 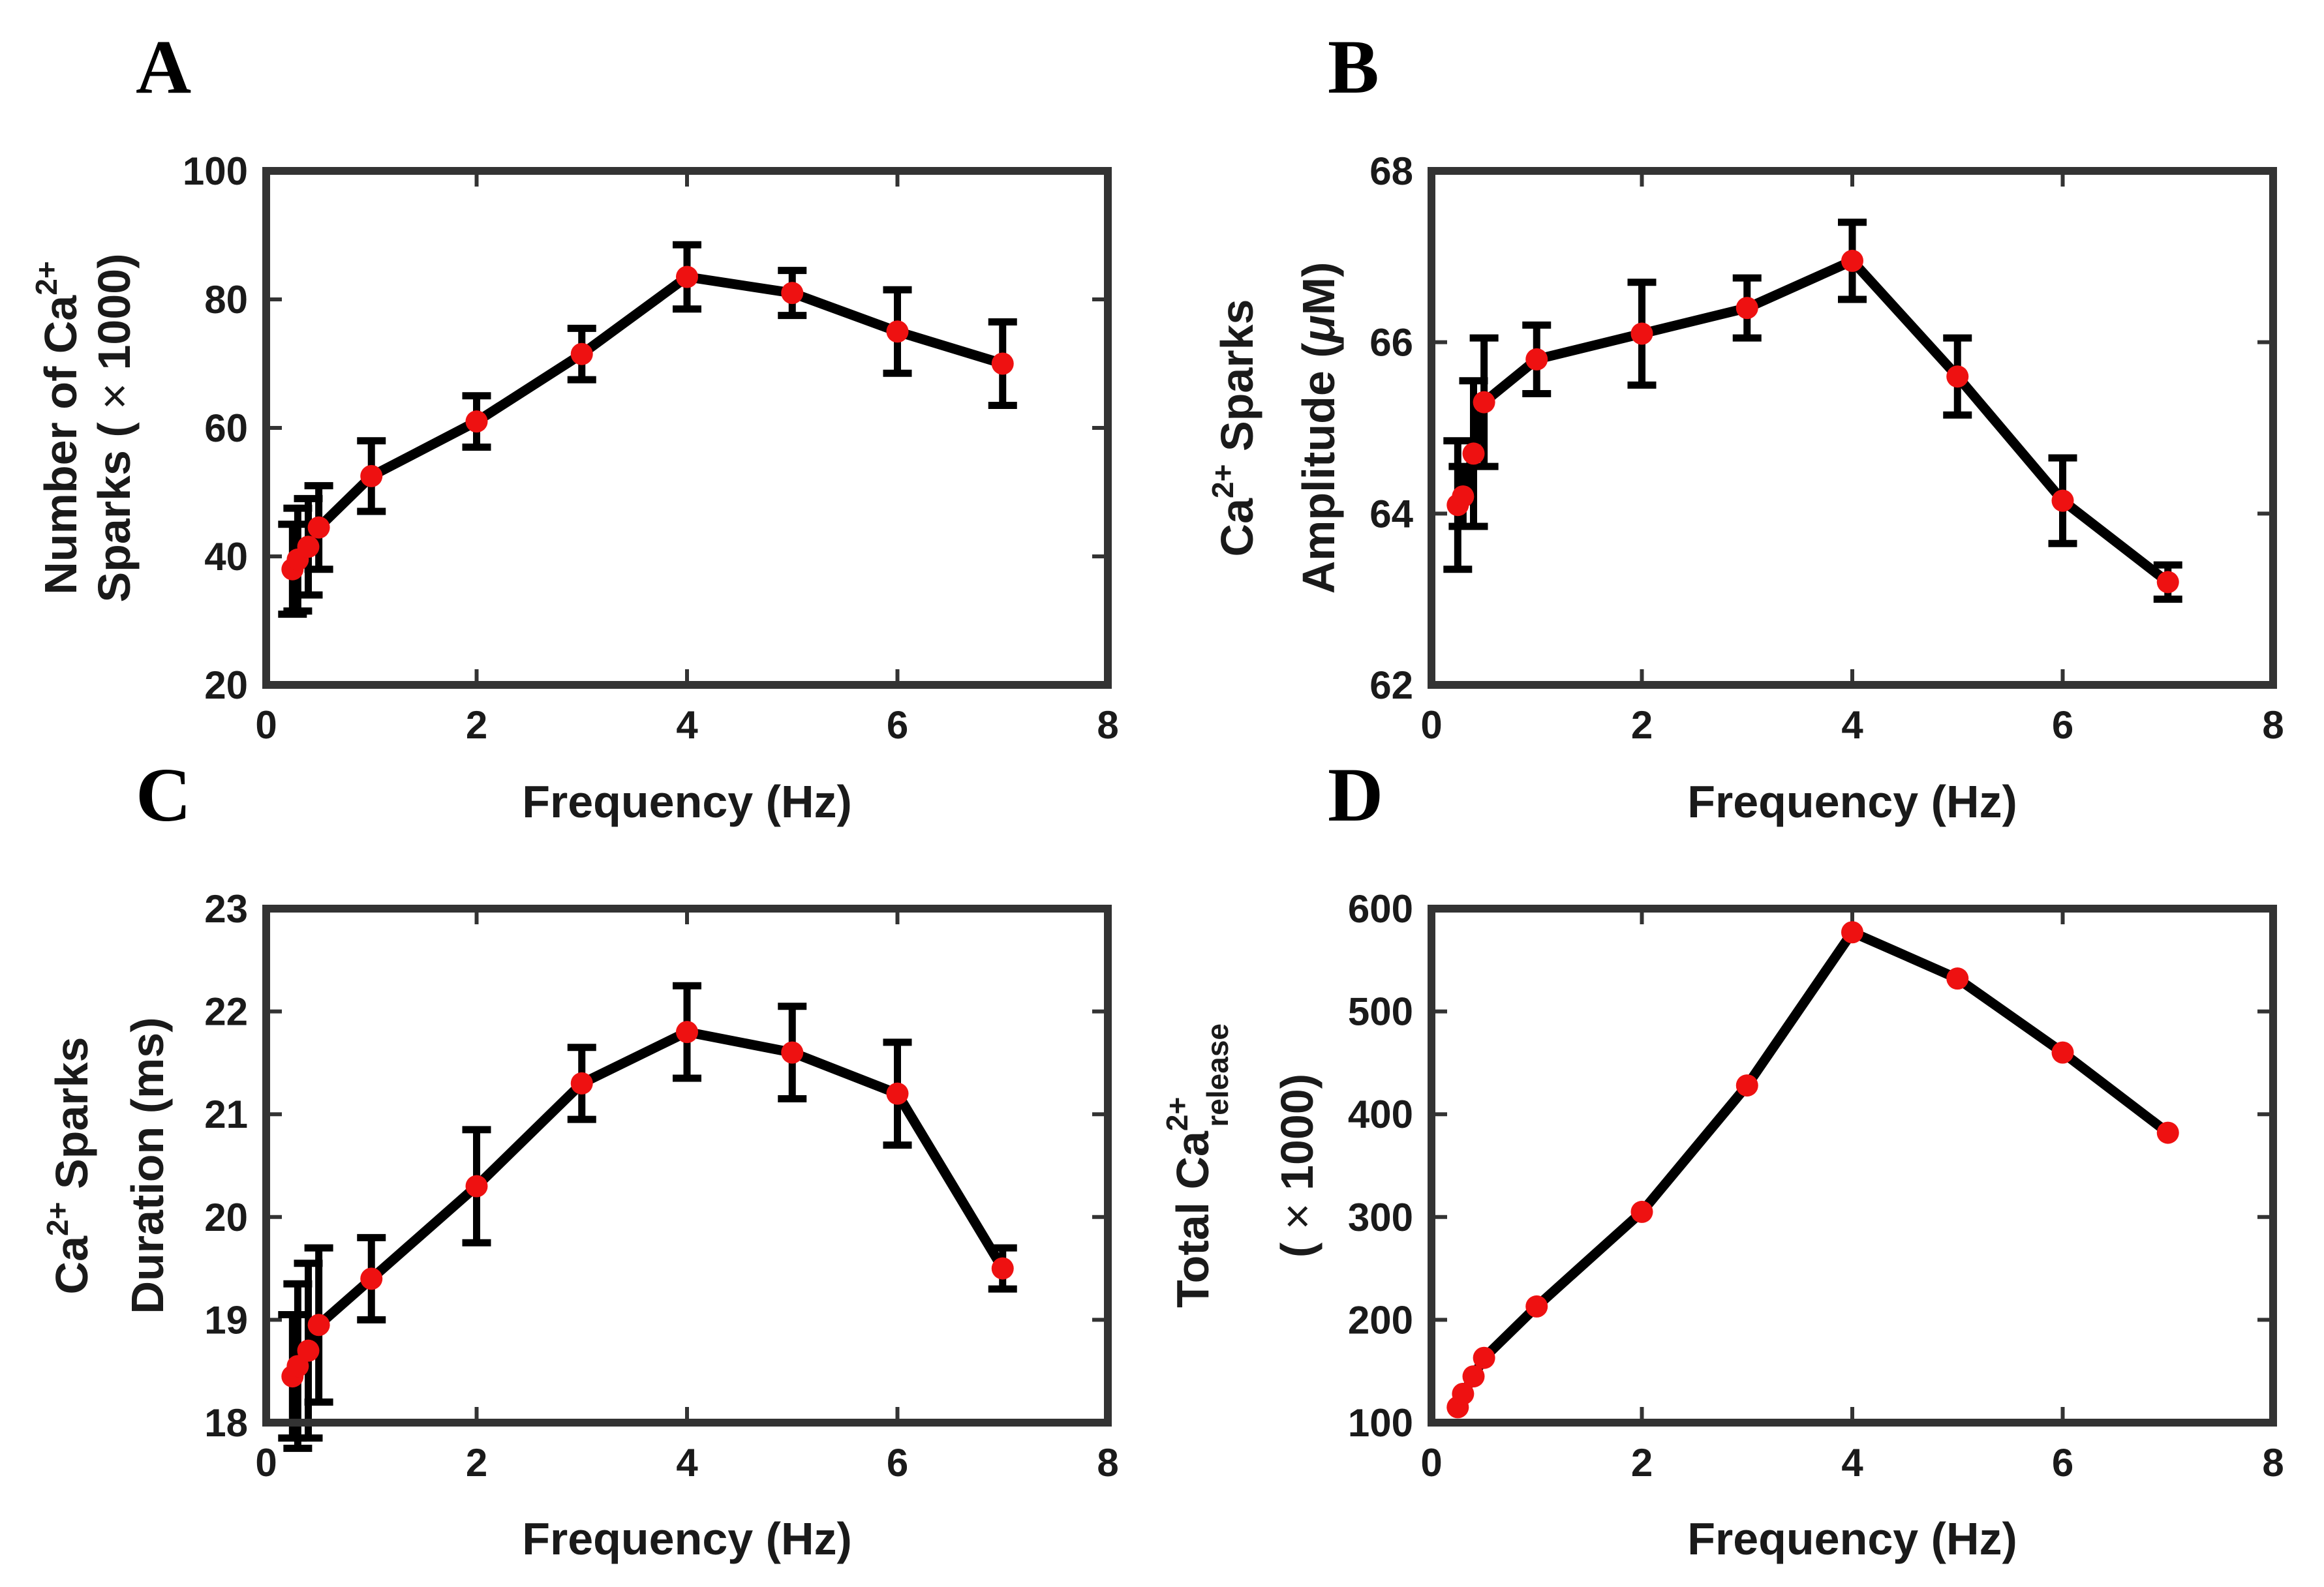 What do you see at coordinates (1391, 514) in the screenshot?
I see `y-tick-label: 64` at bounding box center [1391, 514].